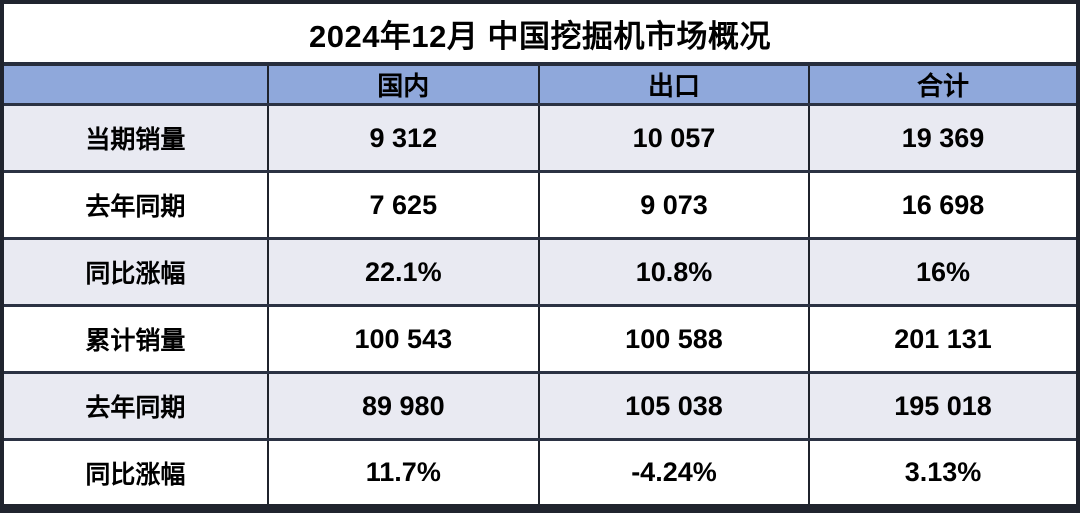  I want to click on cell-export: 10 057, so click(674, 138).